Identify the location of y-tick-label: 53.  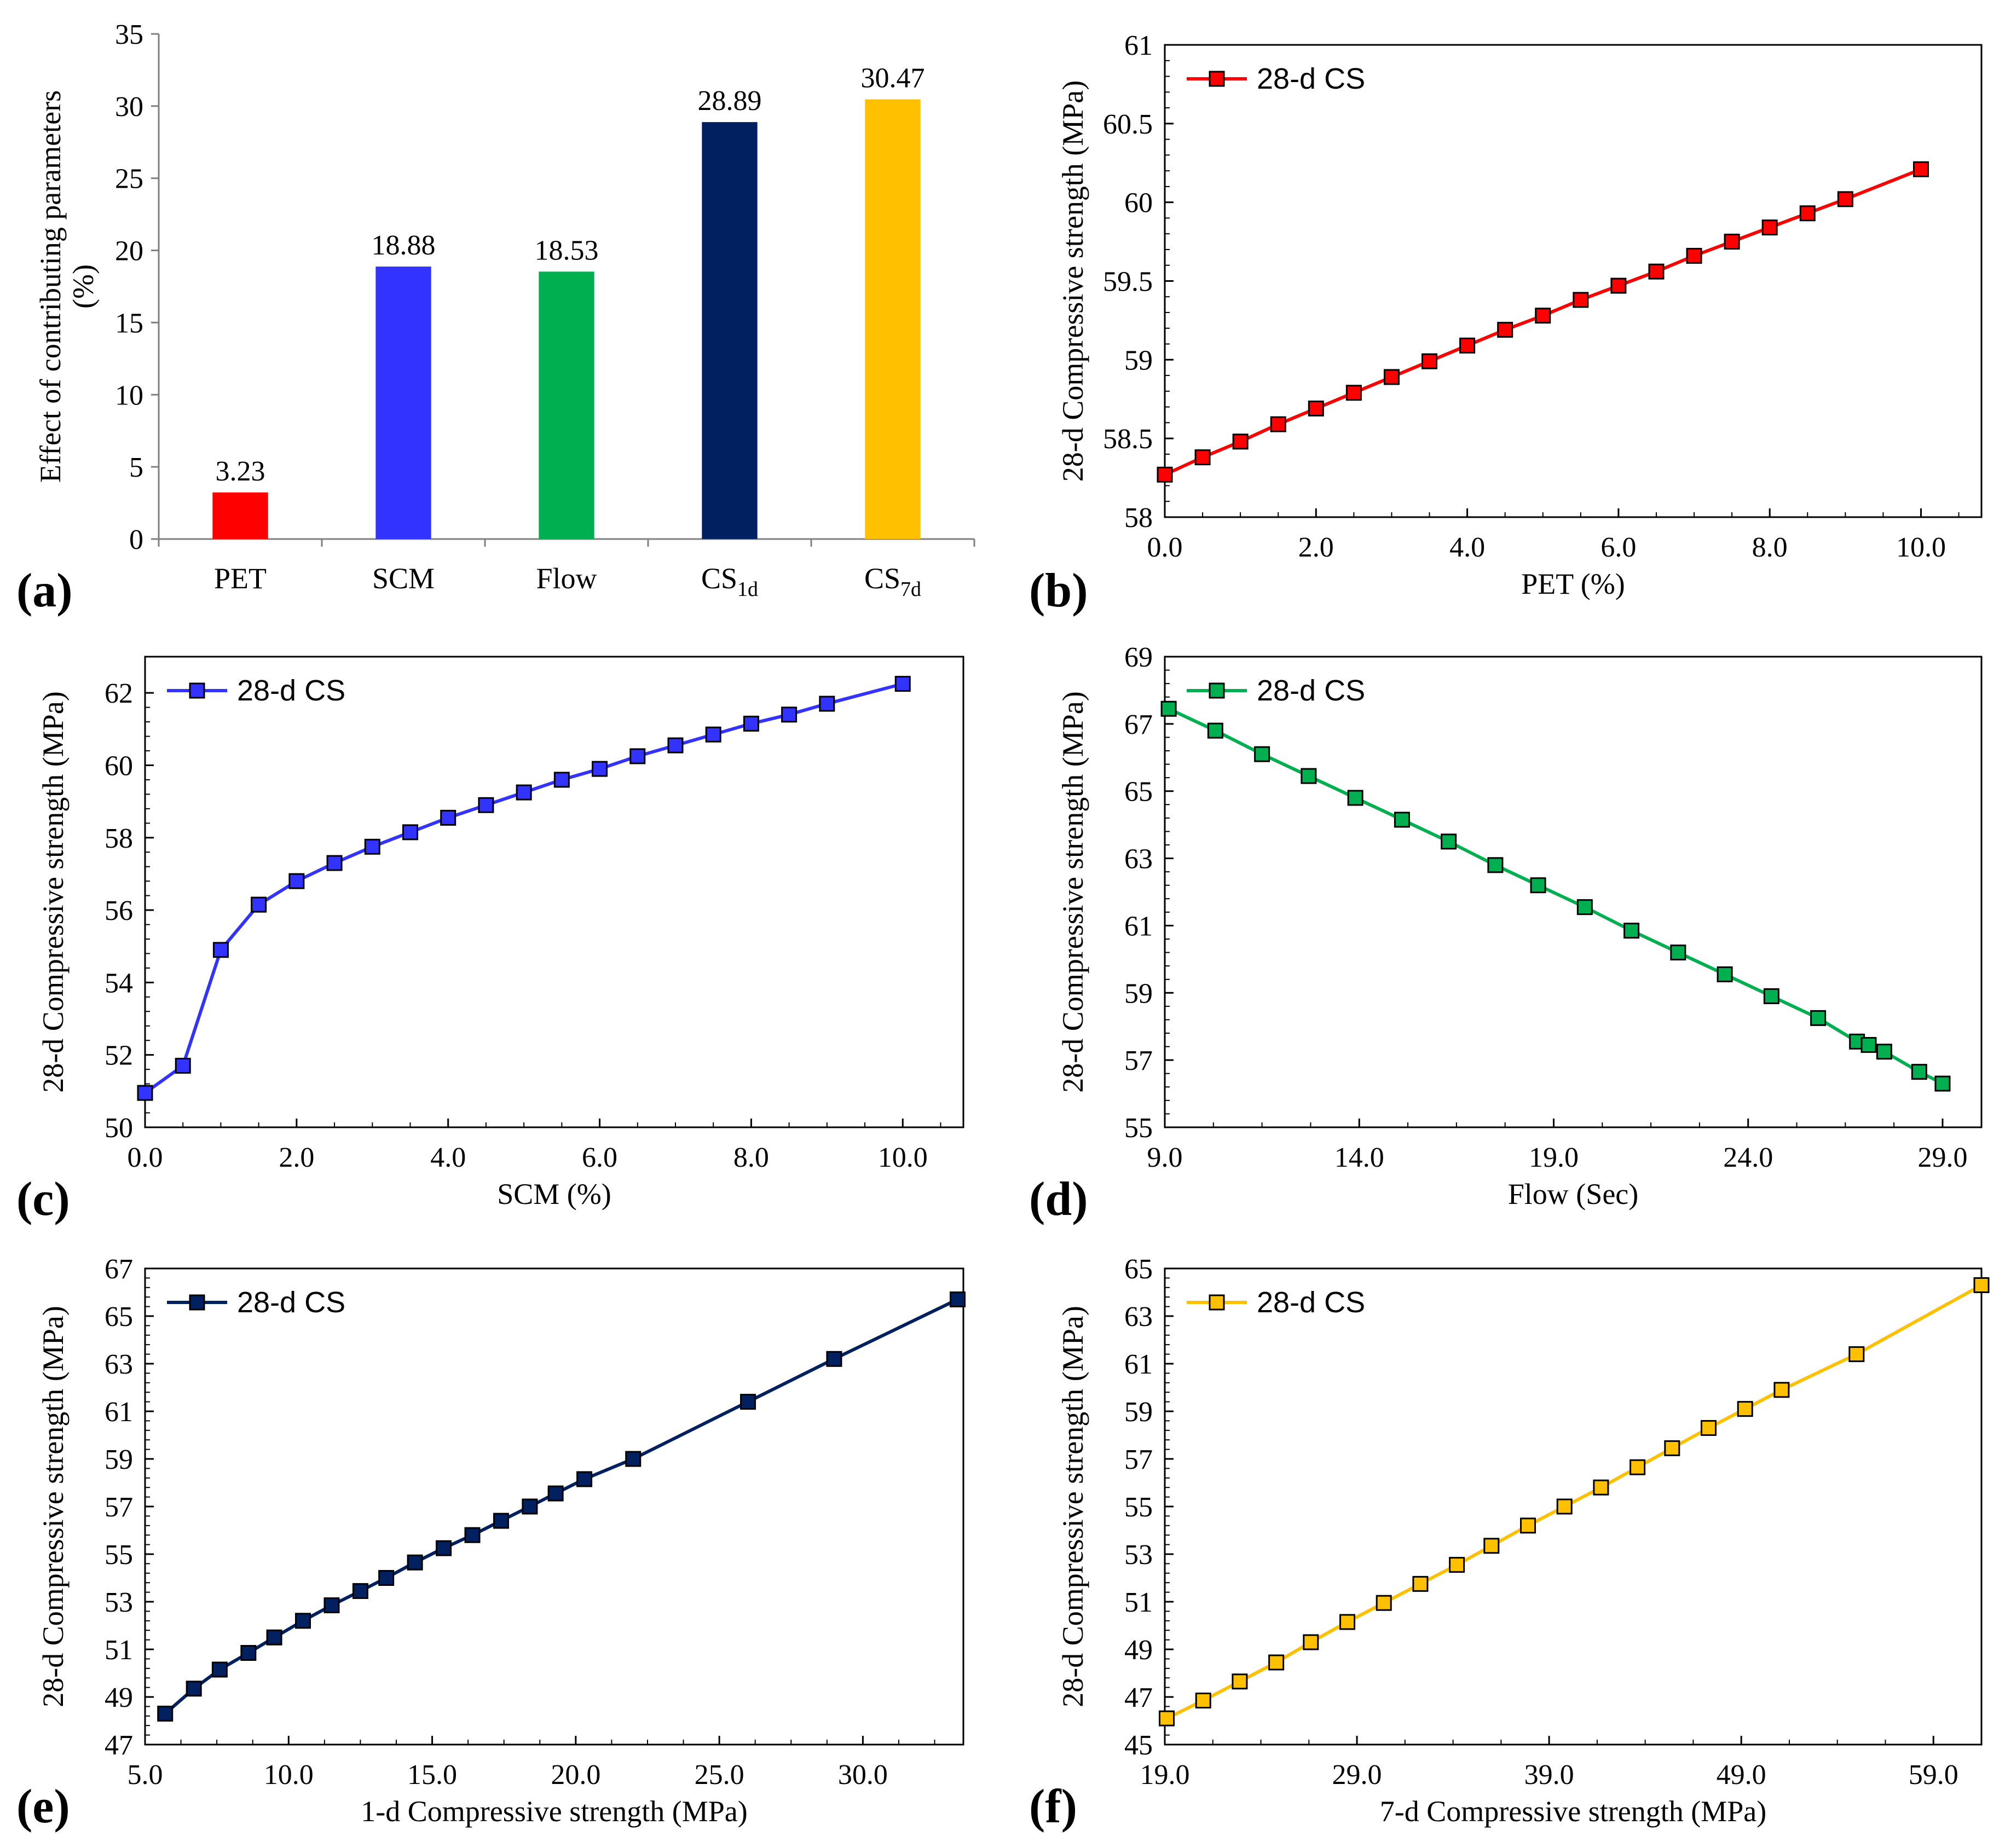
(119, 1602).